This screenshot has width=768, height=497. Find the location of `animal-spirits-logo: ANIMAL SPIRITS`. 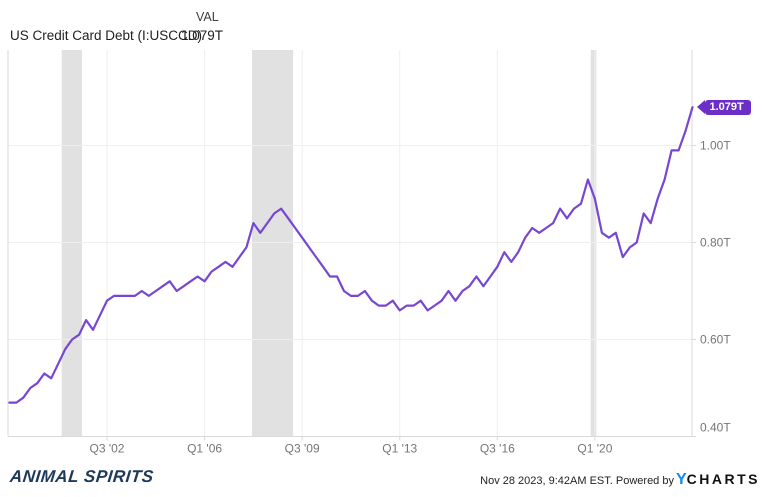

animal-spirits-logo: ANIMAL SPIRITS is located at coordinates (82, 476).